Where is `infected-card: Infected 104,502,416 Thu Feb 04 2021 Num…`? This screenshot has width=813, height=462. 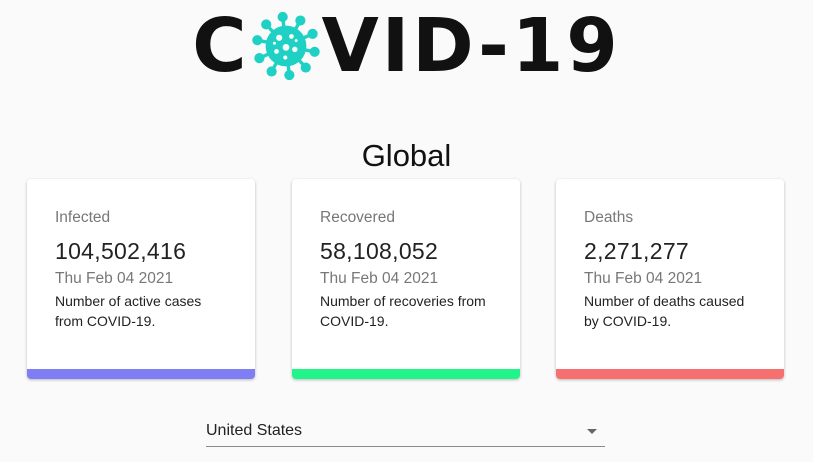
infected-card: Infected 104,502,416 Thu Feb 04 2021 Num… is located at coordinates (141, 279).